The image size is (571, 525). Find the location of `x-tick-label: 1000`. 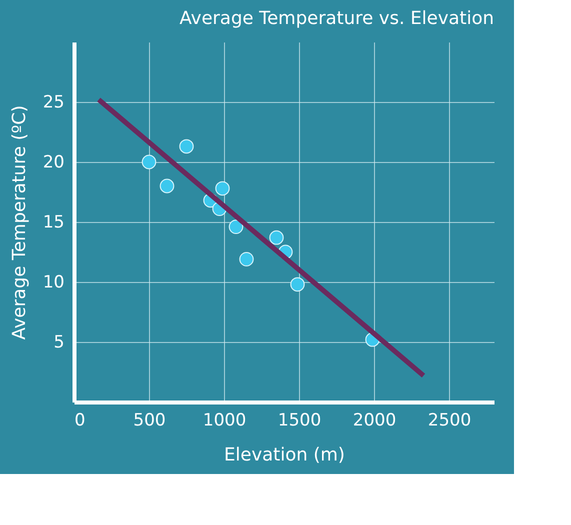

x-tick-label: 1000 is located at coordinates (224, 420).